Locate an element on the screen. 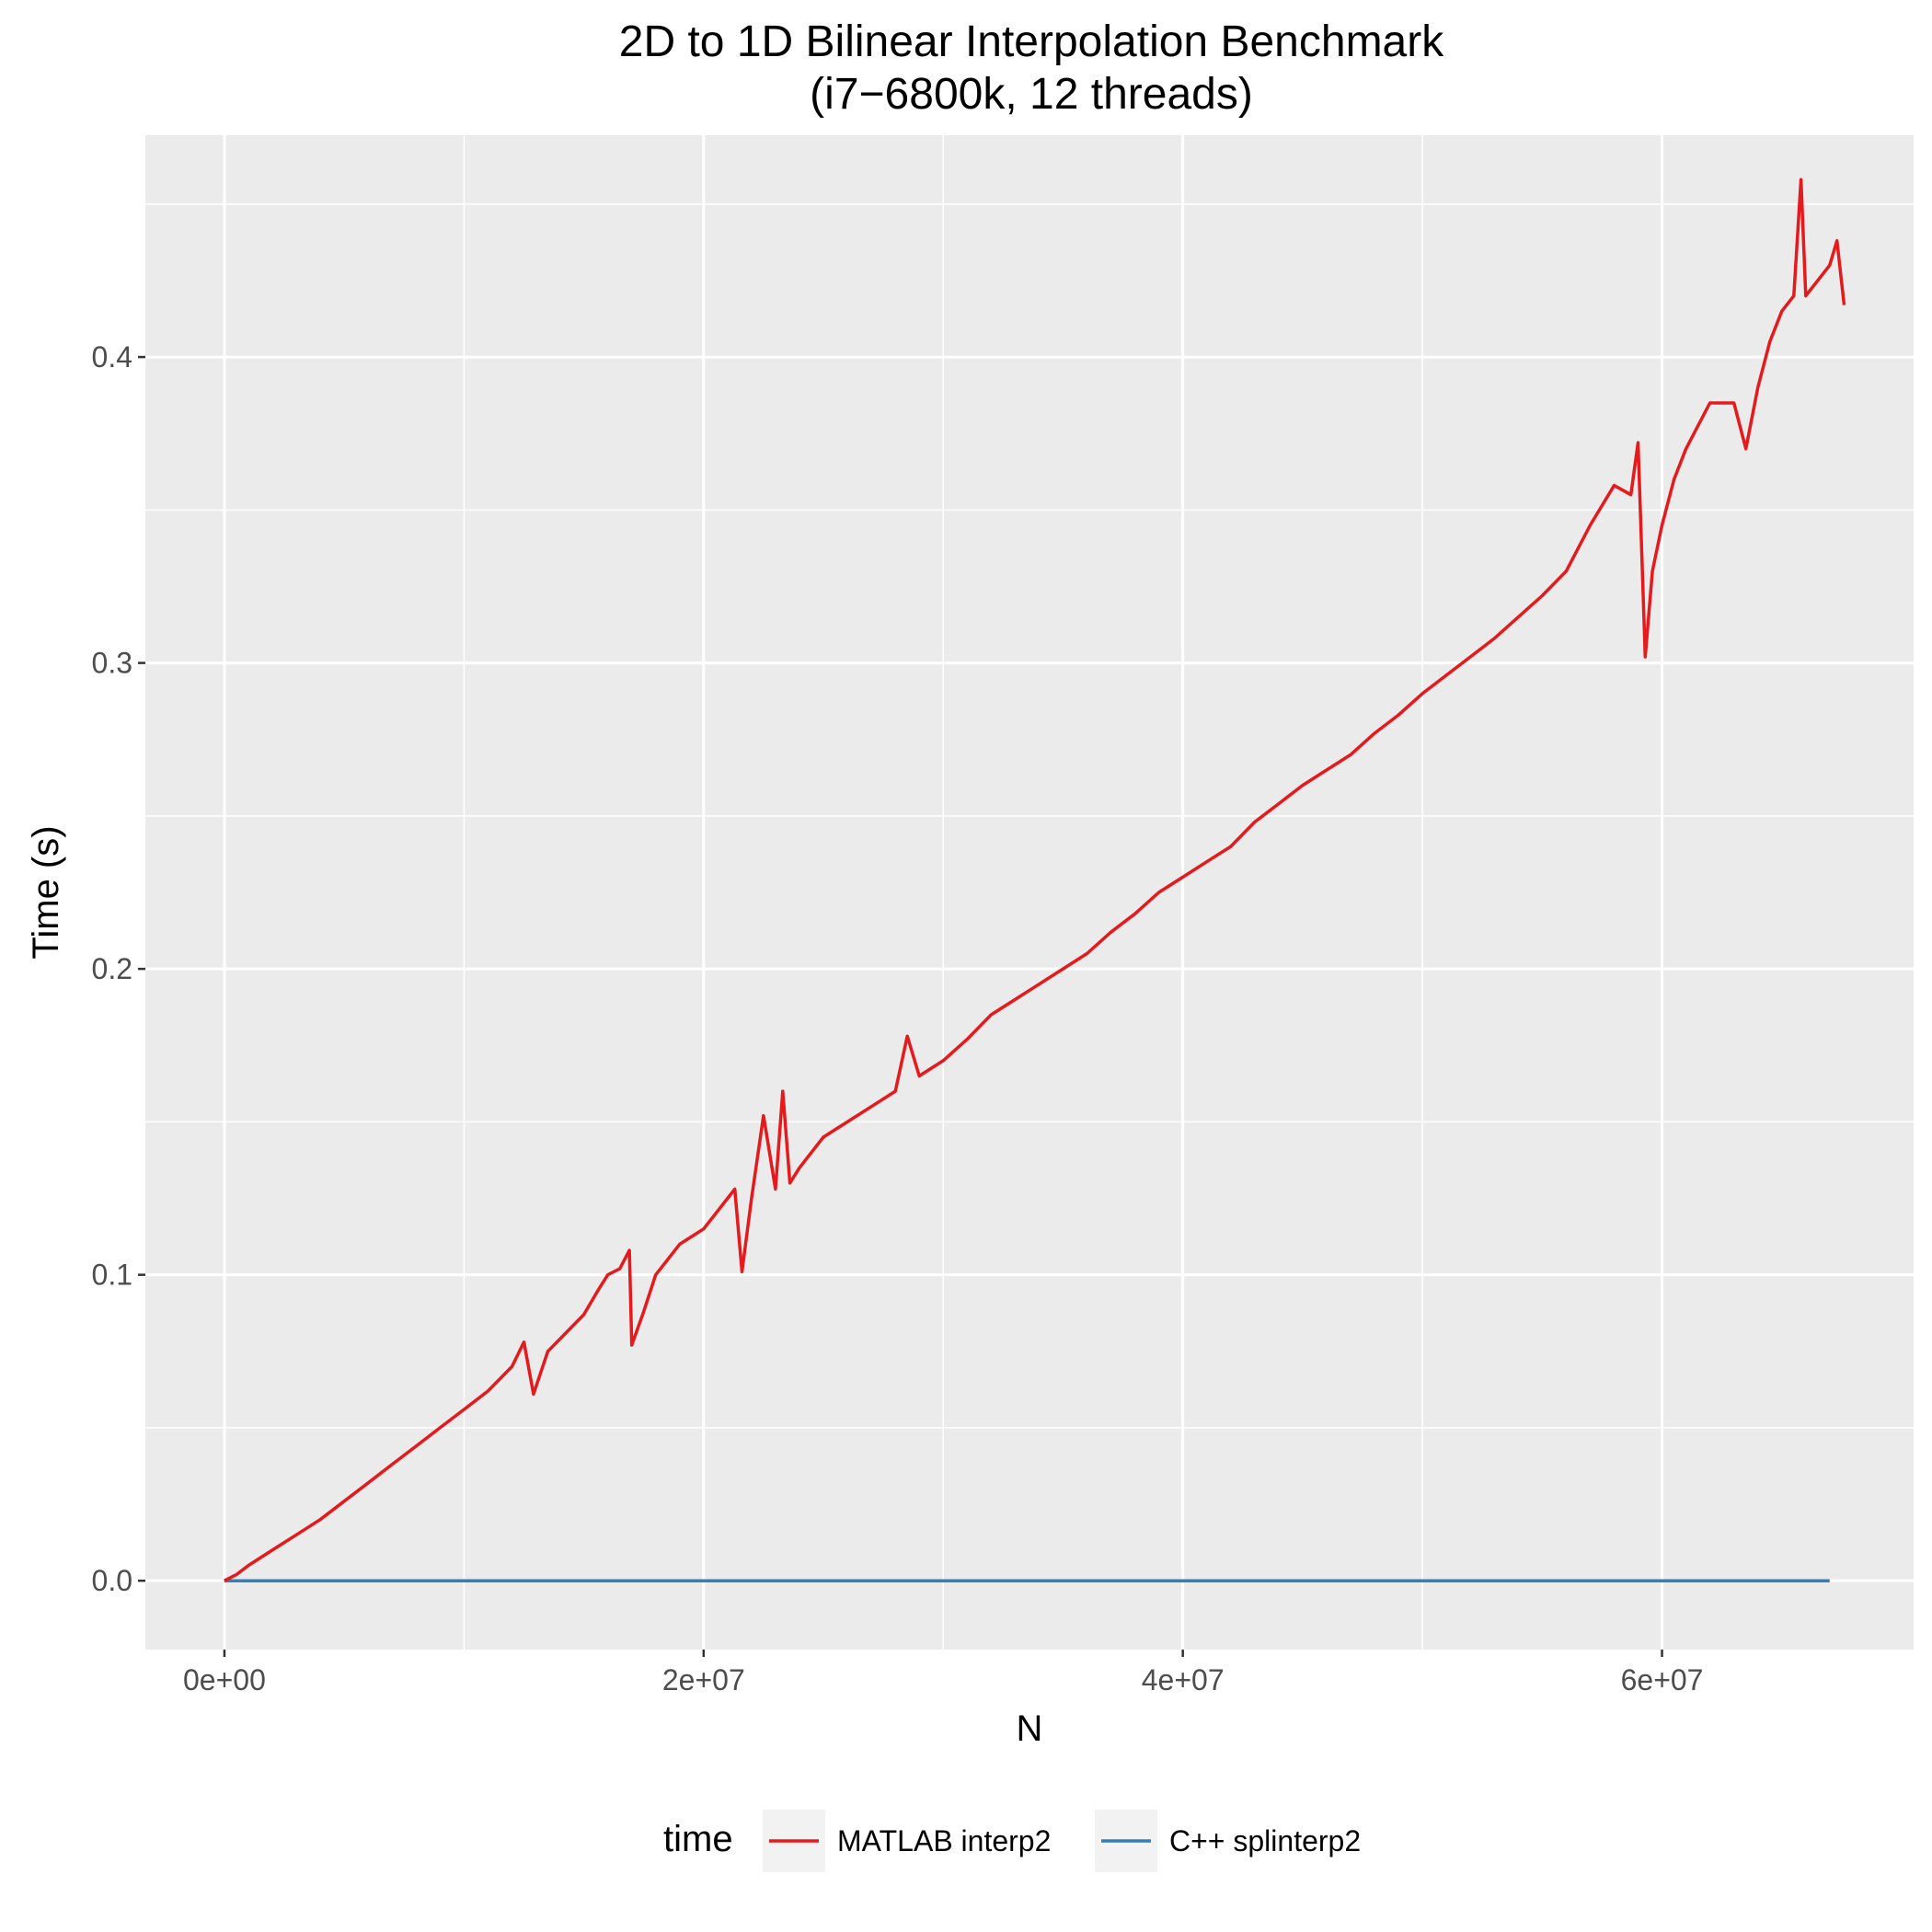 The height and width of the screenshot is (1932, 1932). y-axis-title: Time (s) is located at coordinates (46, 892).